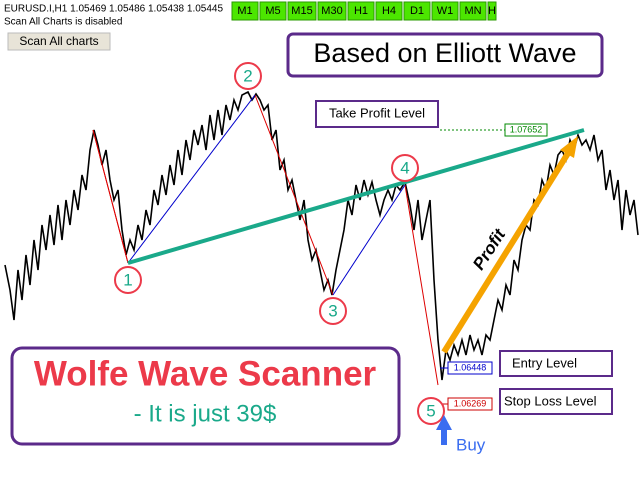 The height and width of the screenshot is (480, 640). I want to click on timeframe-label: H, so click(492, 11).